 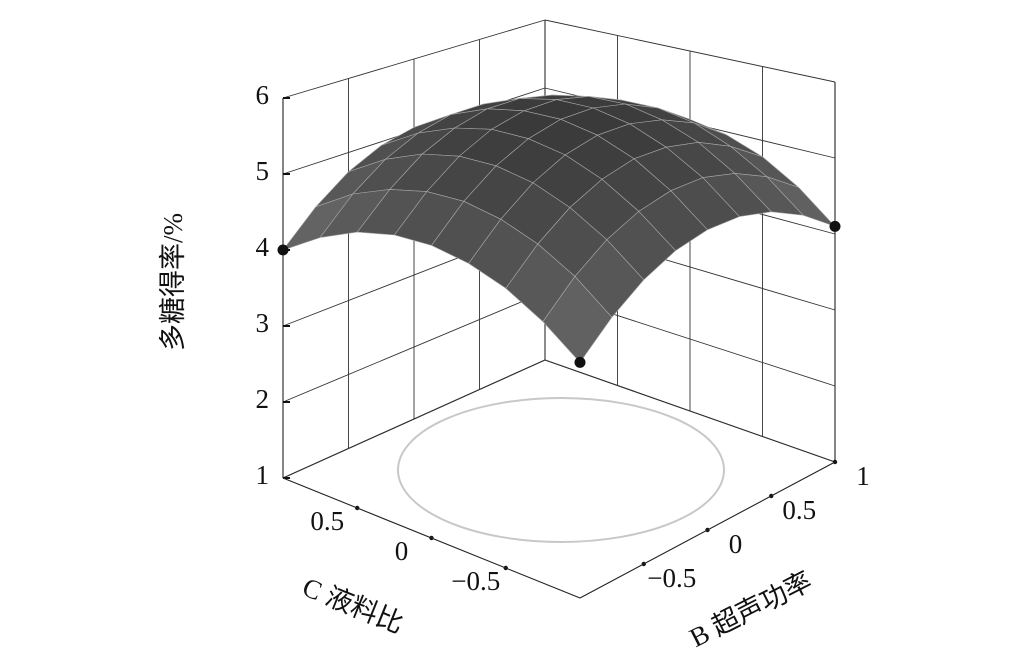 I want to click on y-tick-label: 0.5, so click(x=799, y=510).